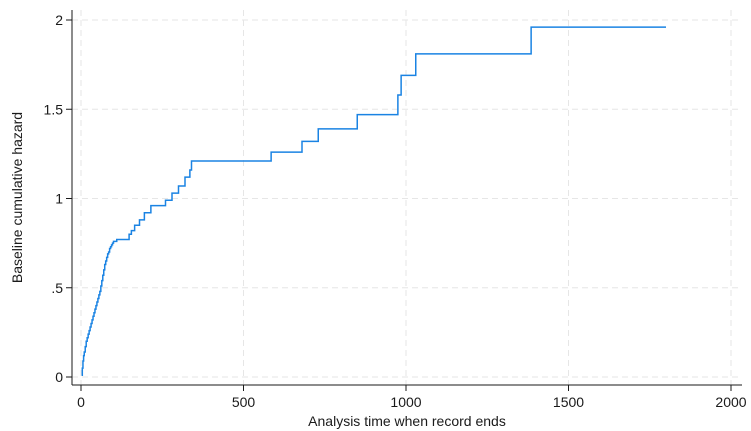 Image resolution: width=751 pixels, height=431 pixels. What do you see at coordinates (59, 20) in the screenshot?
I see `y-tick-label-4: 2` at bounding box center [59, 20].